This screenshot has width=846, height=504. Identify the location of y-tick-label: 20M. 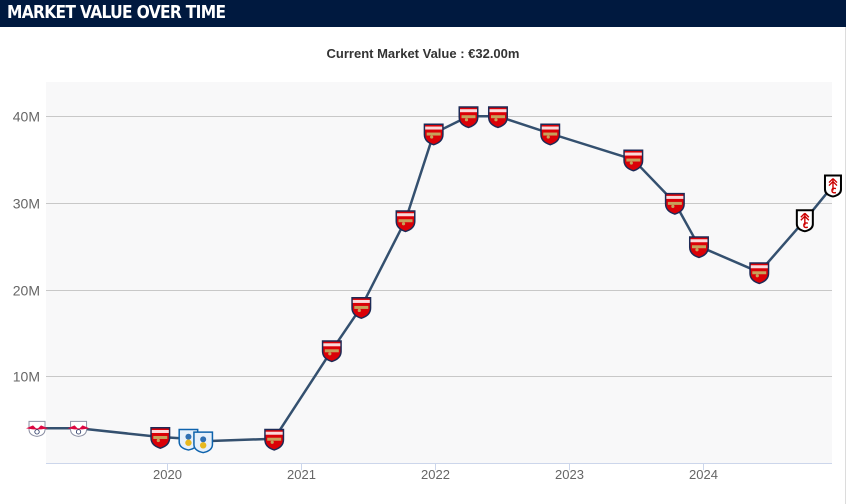
(26, 291).